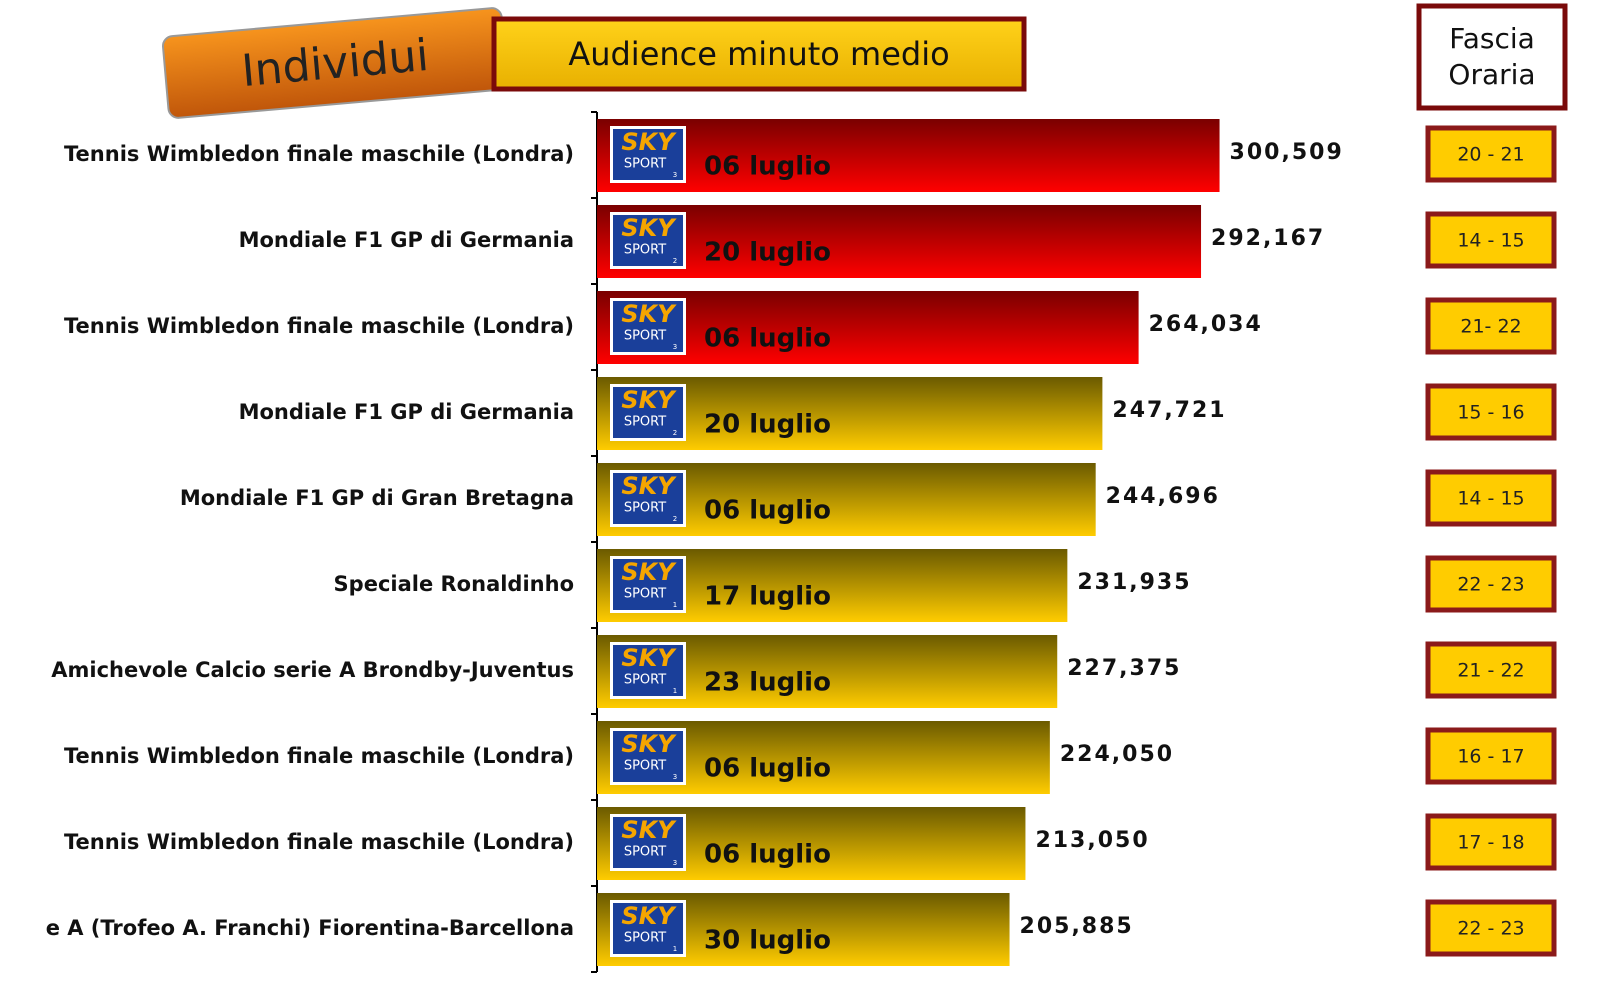  I want to click on value-label: 247,721, so click(1169, 410).